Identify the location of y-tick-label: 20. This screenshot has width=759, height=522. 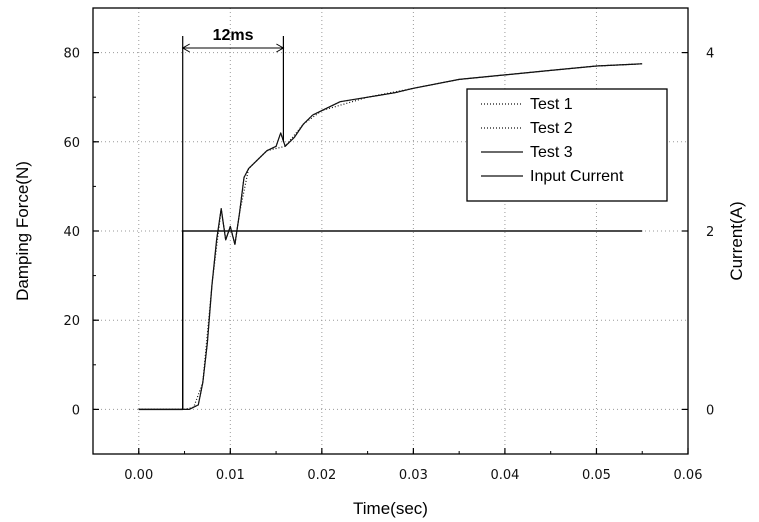
(71, 321).